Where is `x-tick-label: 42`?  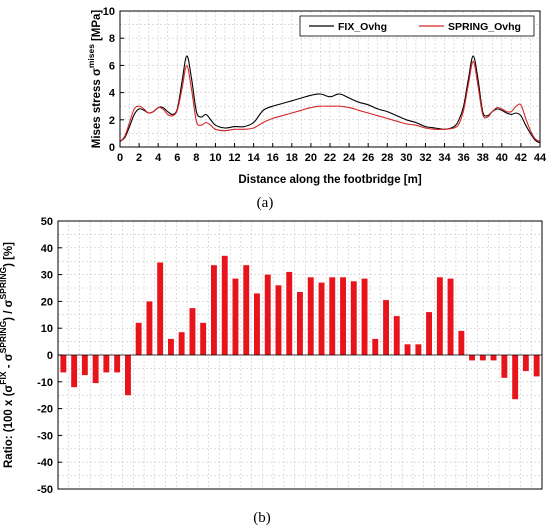 x-tick-label: 42 is located at coordinates (521, 158).